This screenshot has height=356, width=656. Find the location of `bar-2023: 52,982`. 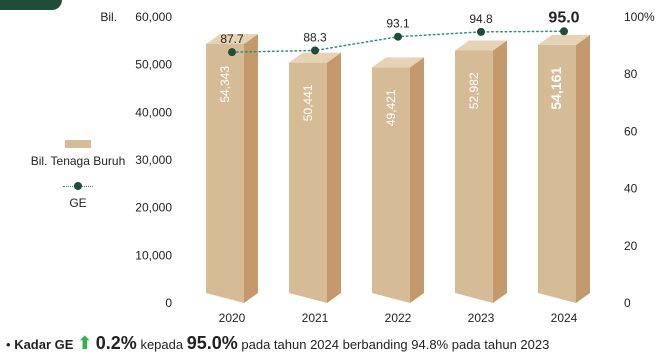

bar-2023: 52,982 is located at coordinates (481, 172).